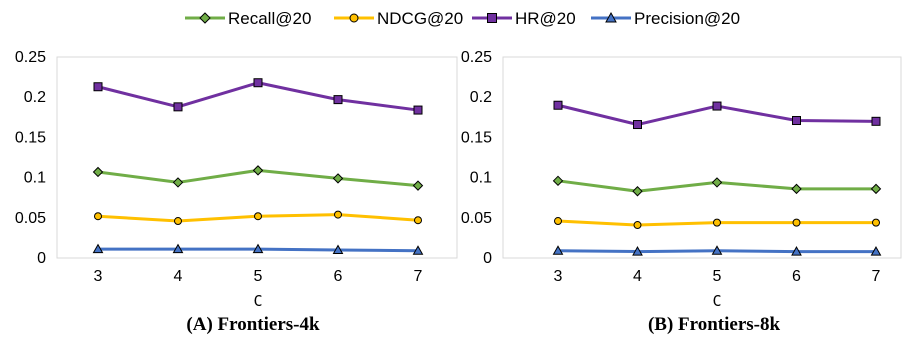 The width and height of the screenshot is (905, 343). Describe the element at coordinates (253, 324) in the screenshot. I see `panel-caption: (A) Frontiers-4k` at that location.